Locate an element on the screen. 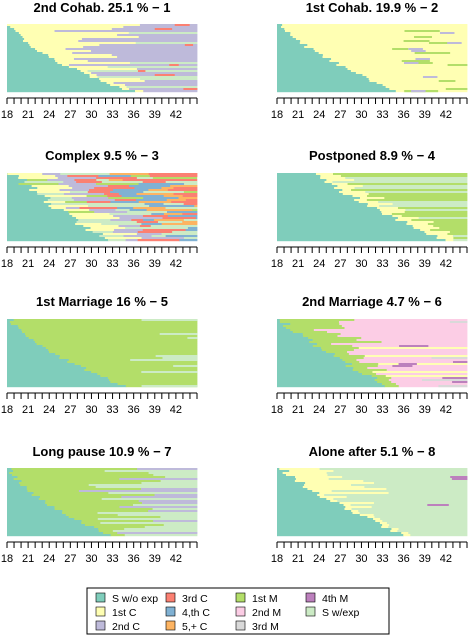 Image resolution: width=474 pixels, height=638 pixels. x-tick-label: 33 is located at coordinates (382, 264).